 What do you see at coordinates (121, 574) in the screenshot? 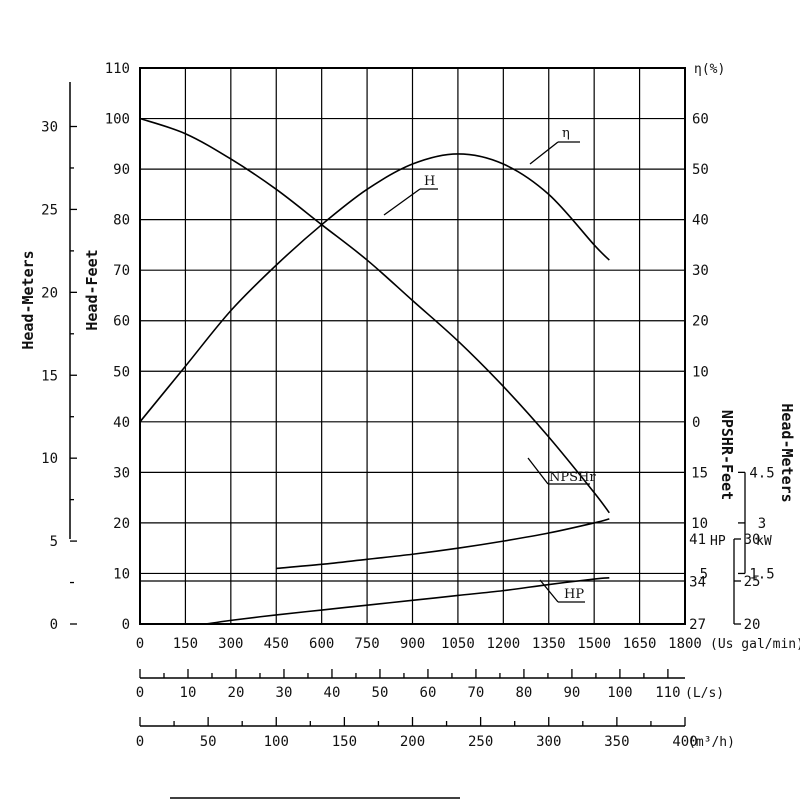
I see `head-feet-tick-label: 10` at bounding box center [121, 574].